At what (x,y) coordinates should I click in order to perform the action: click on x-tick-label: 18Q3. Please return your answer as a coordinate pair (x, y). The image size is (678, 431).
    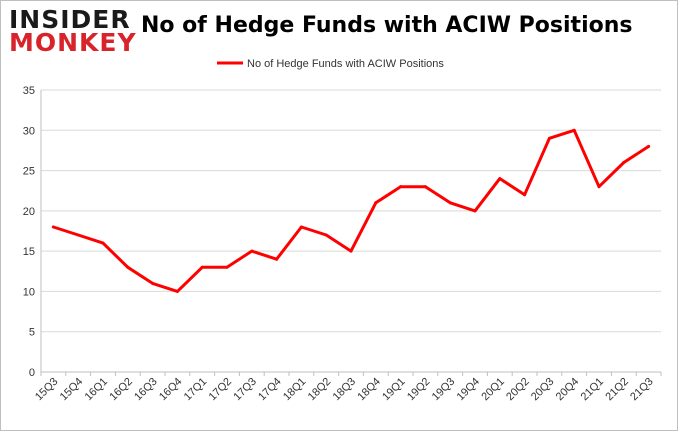
    Looking at the image, I should click on (345, 390).